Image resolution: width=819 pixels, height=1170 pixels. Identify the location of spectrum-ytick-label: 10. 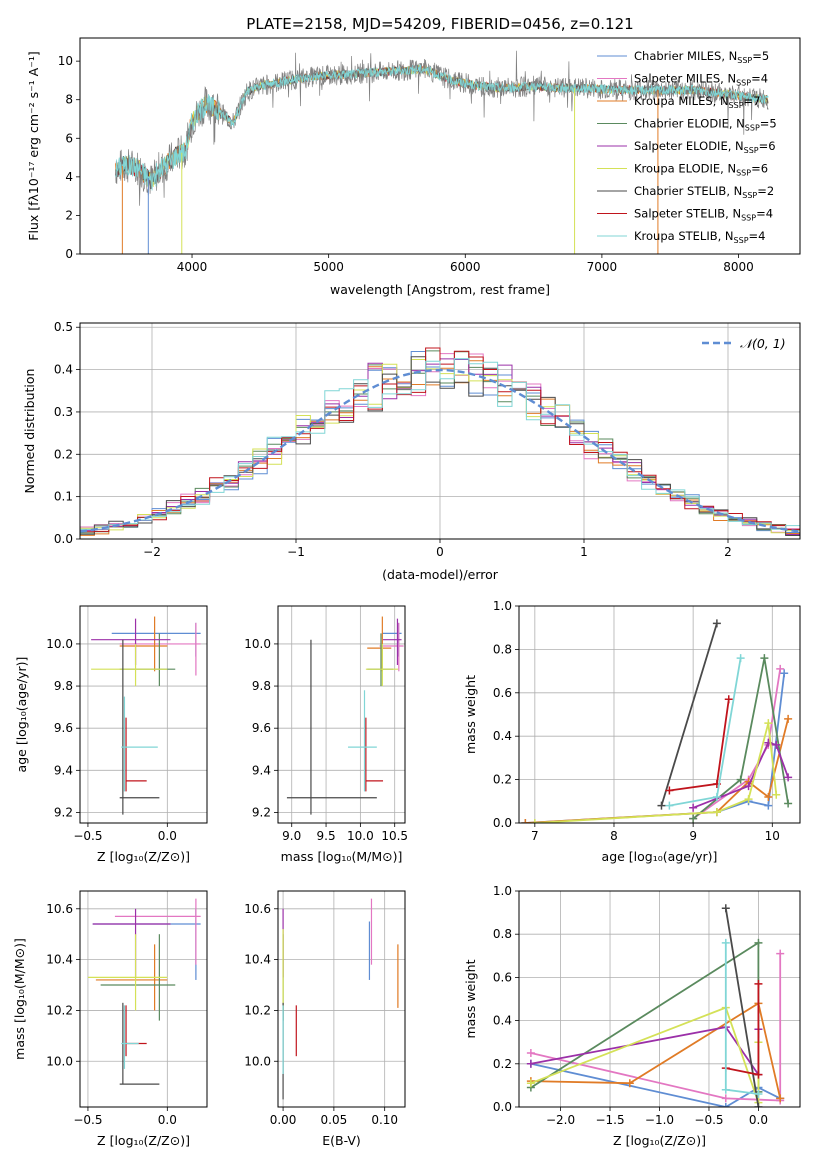
(65, 61).